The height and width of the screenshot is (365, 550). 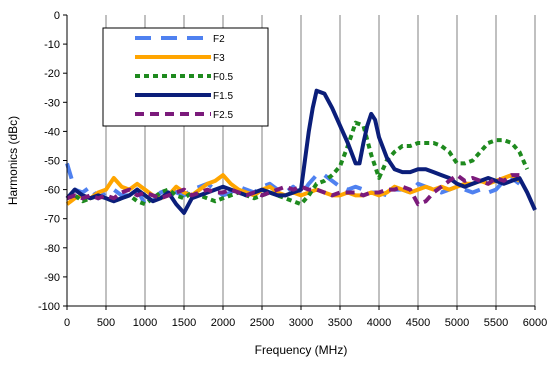 What do you see at coordinates (535, 323) in the screenshot?
I see `x-tick-label: 6000` at bounding box center [535, 323].